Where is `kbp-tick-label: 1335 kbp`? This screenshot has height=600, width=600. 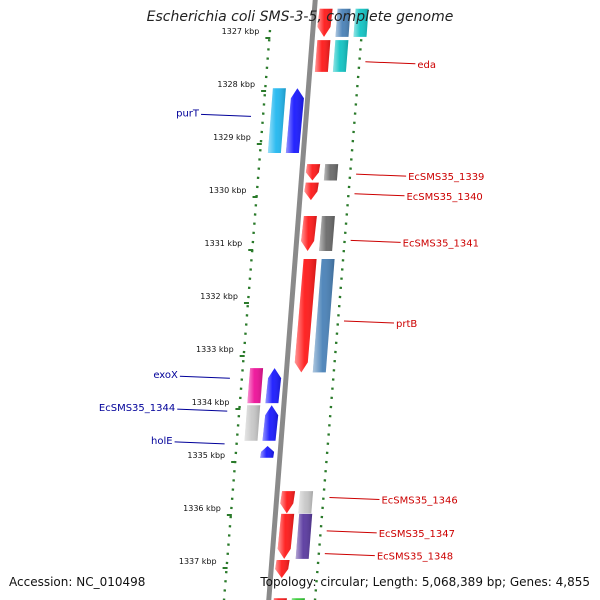
kbp-tick-label: 1335 kbp is located at coordinates (206, 455).